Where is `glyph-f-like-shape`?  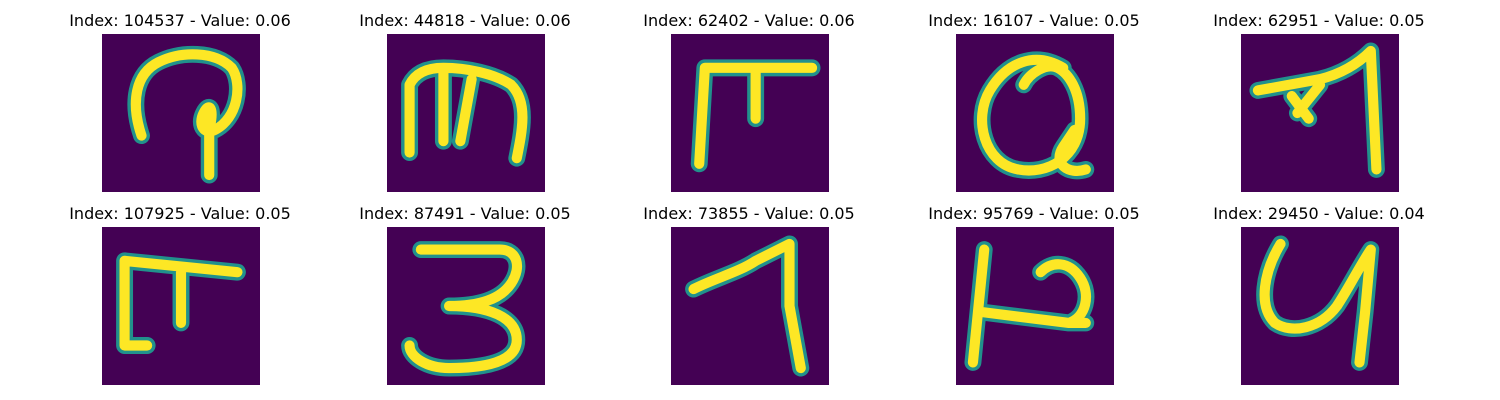 glyph-f-like-shape is located at coordinates (181, 306).